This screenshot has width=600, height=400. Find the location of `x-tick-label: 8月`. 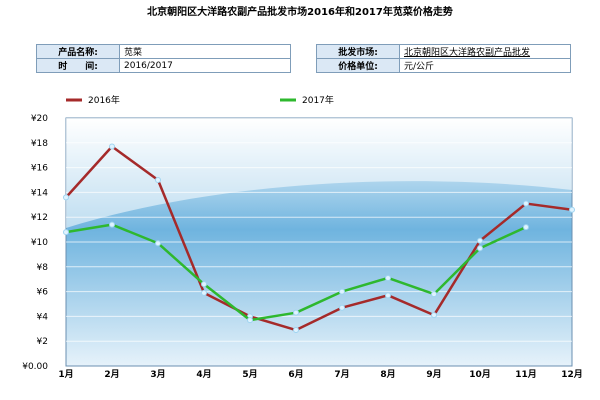

x-tick-label: 8月 is located at coordinates (387, 374).